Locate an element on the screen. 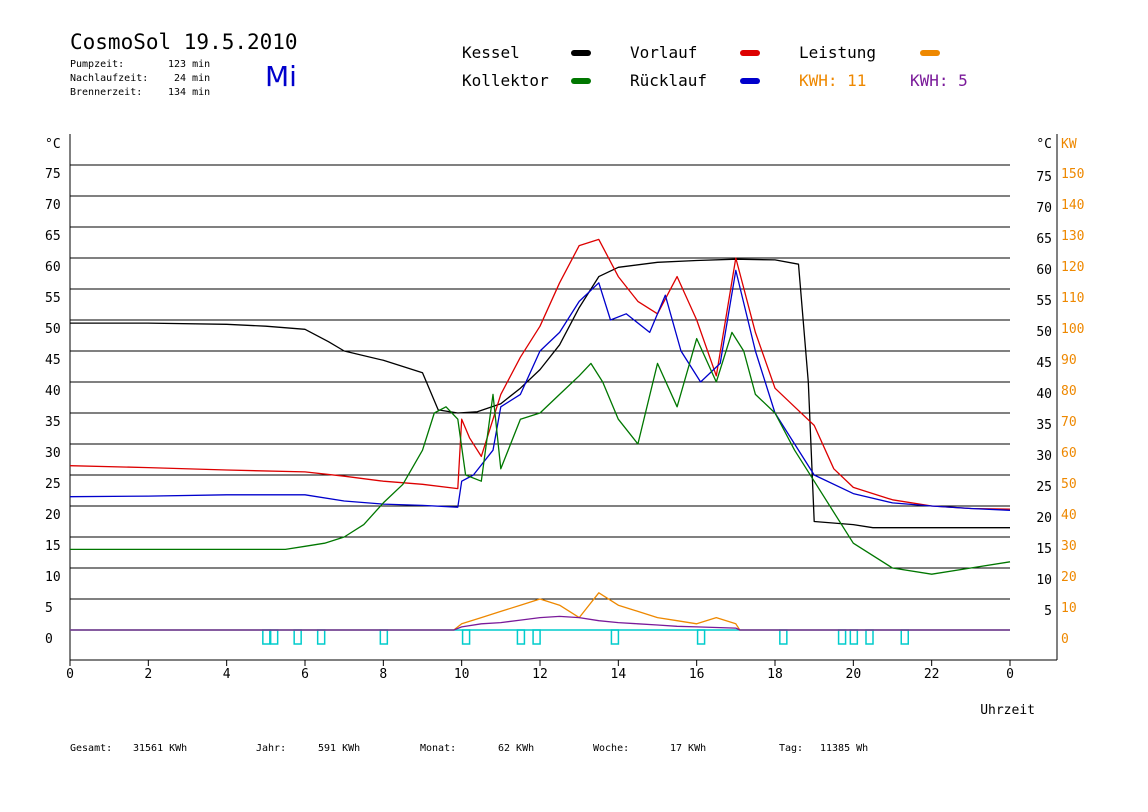 Image resolution: width=1148 pixels, height=812 pixels. x-tick-label: 10 is located at coordinates (462, 674).